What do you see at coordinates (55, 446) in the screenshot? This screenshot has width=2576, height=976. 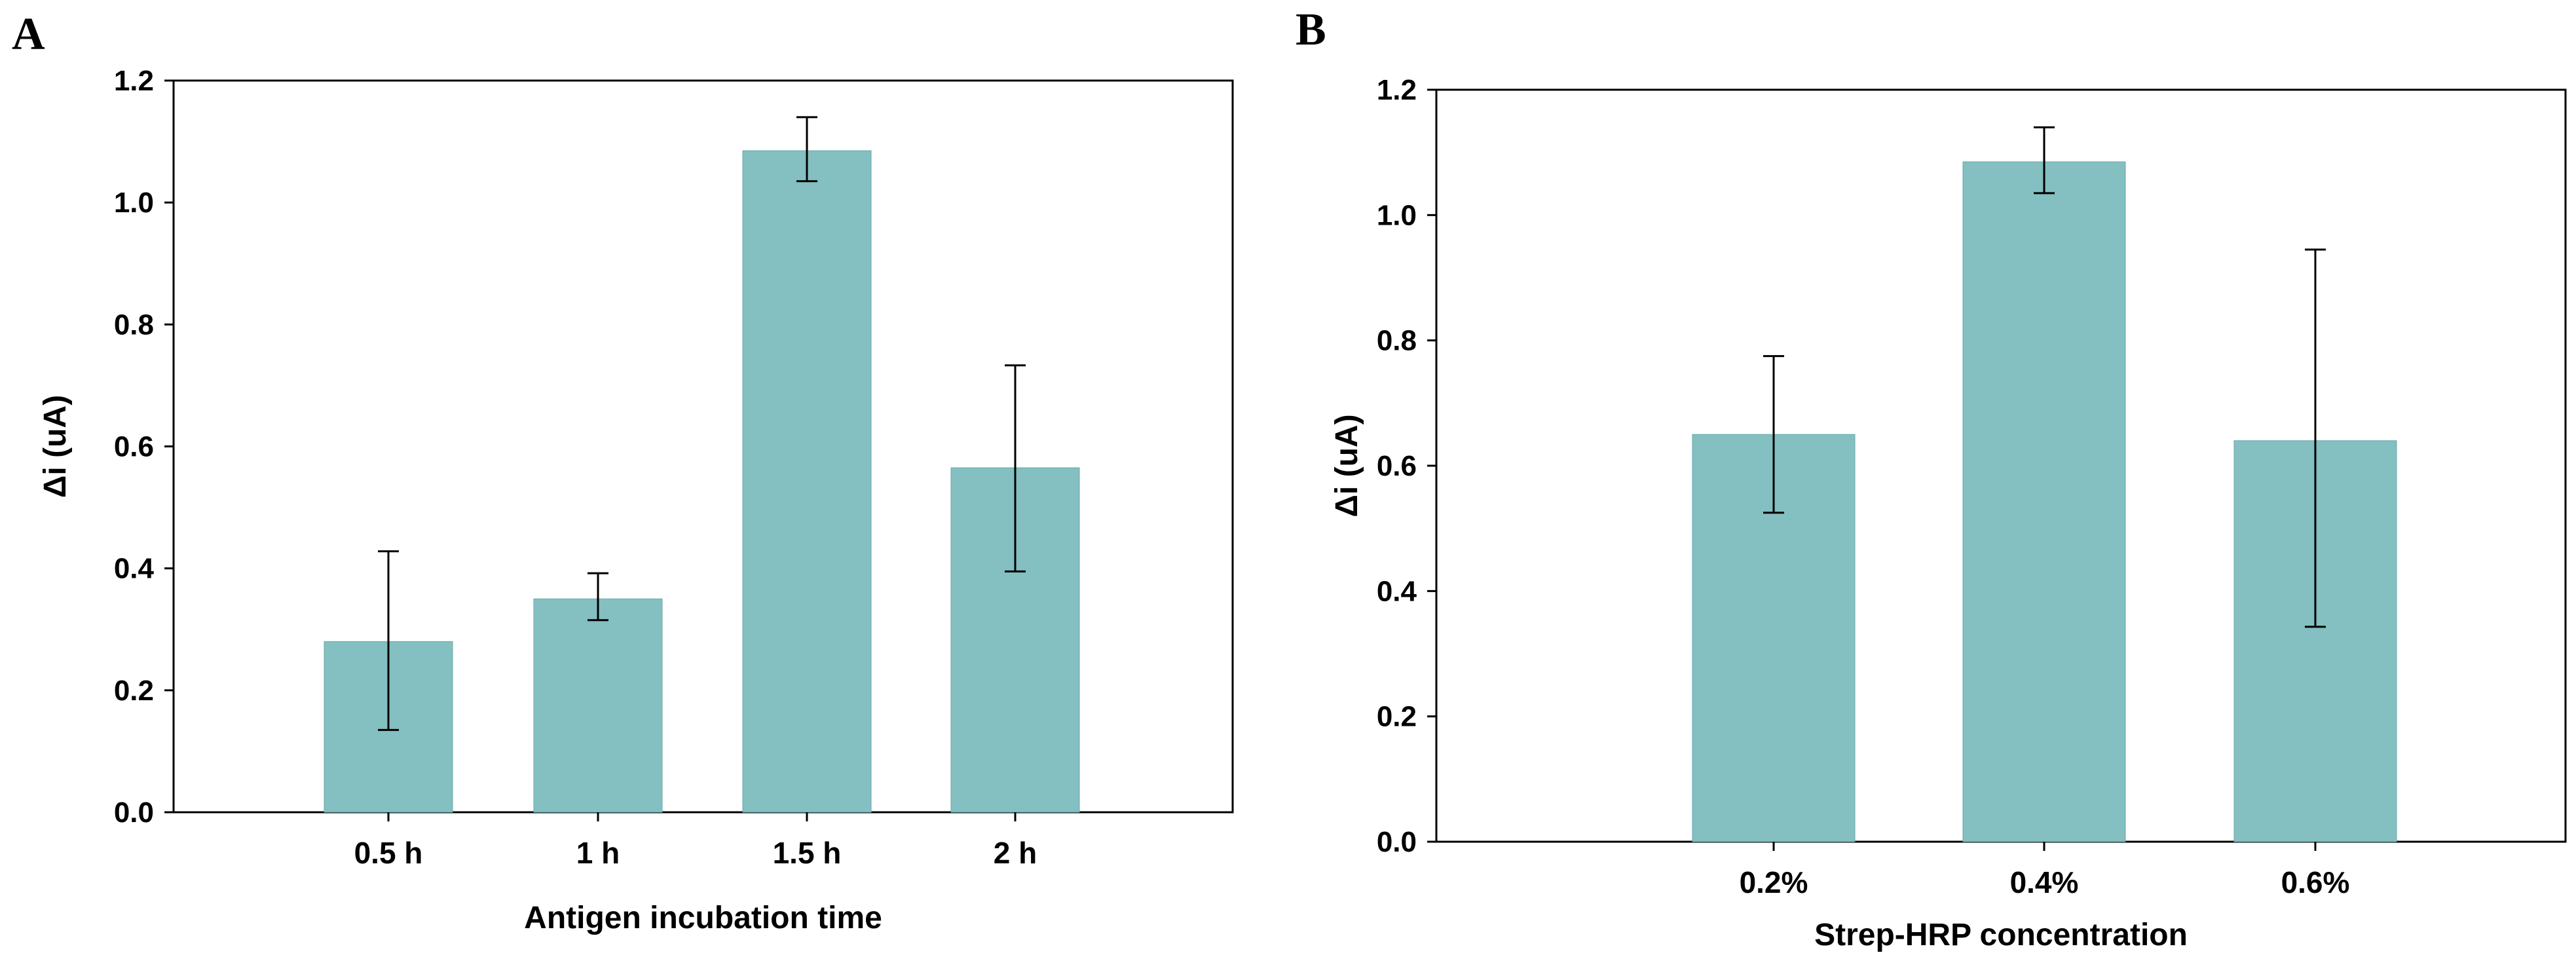 I see `y-axis-title-a: Δi (uA)` at bounding box center [55, 446].